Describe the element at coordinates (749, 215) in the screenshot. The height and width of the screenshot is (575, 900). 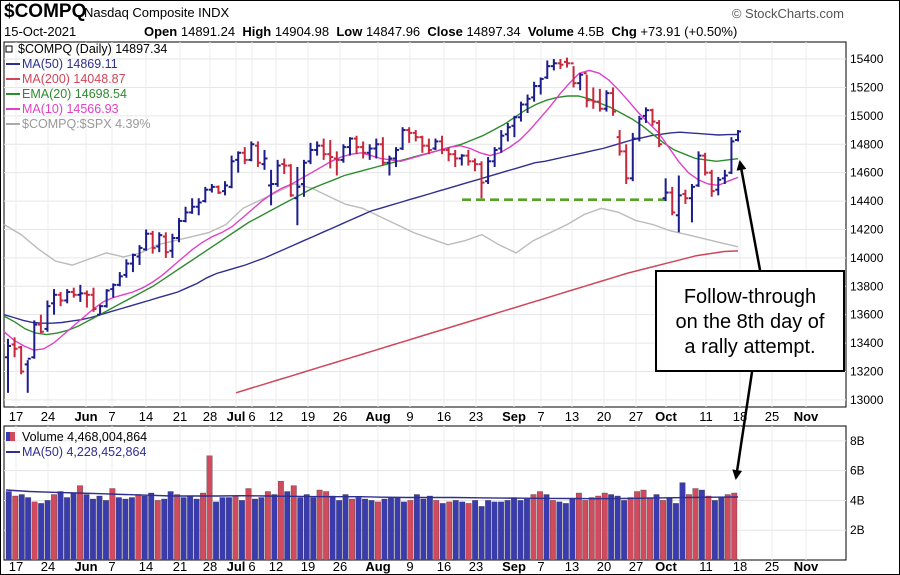
I see `callout-arrow-price` at that location.